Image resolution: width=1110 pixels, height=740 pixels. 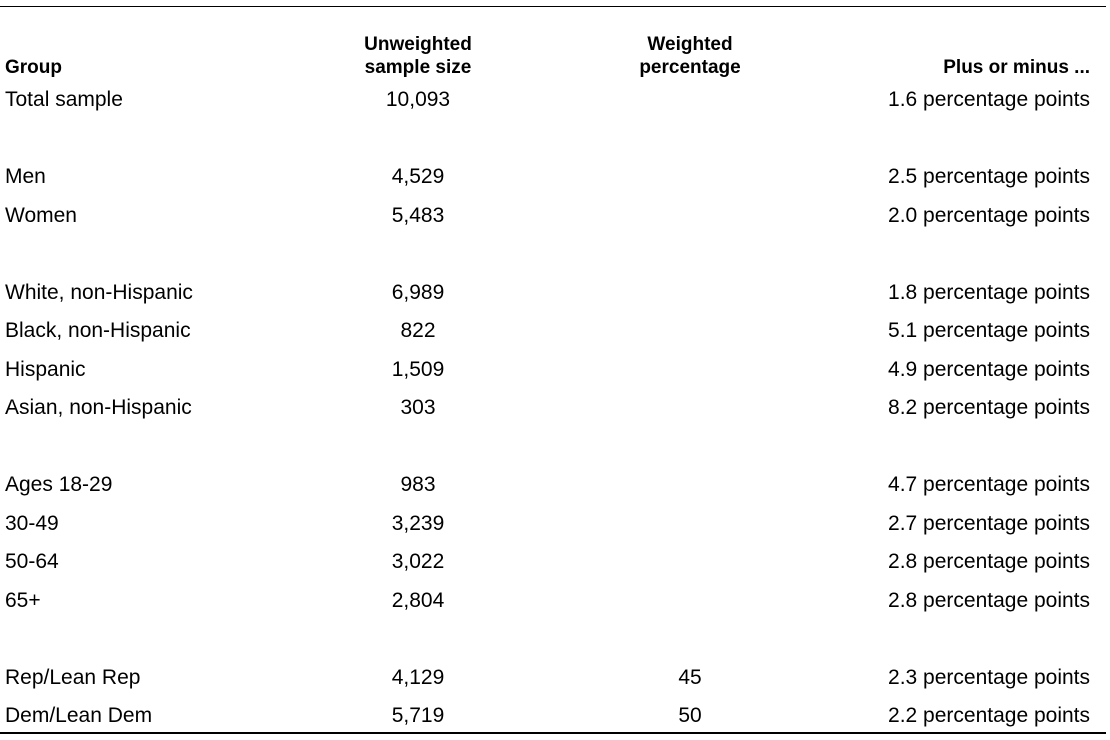 I want to click on moe-cell: 8.2 percentage points, so click(x=989, y=407).